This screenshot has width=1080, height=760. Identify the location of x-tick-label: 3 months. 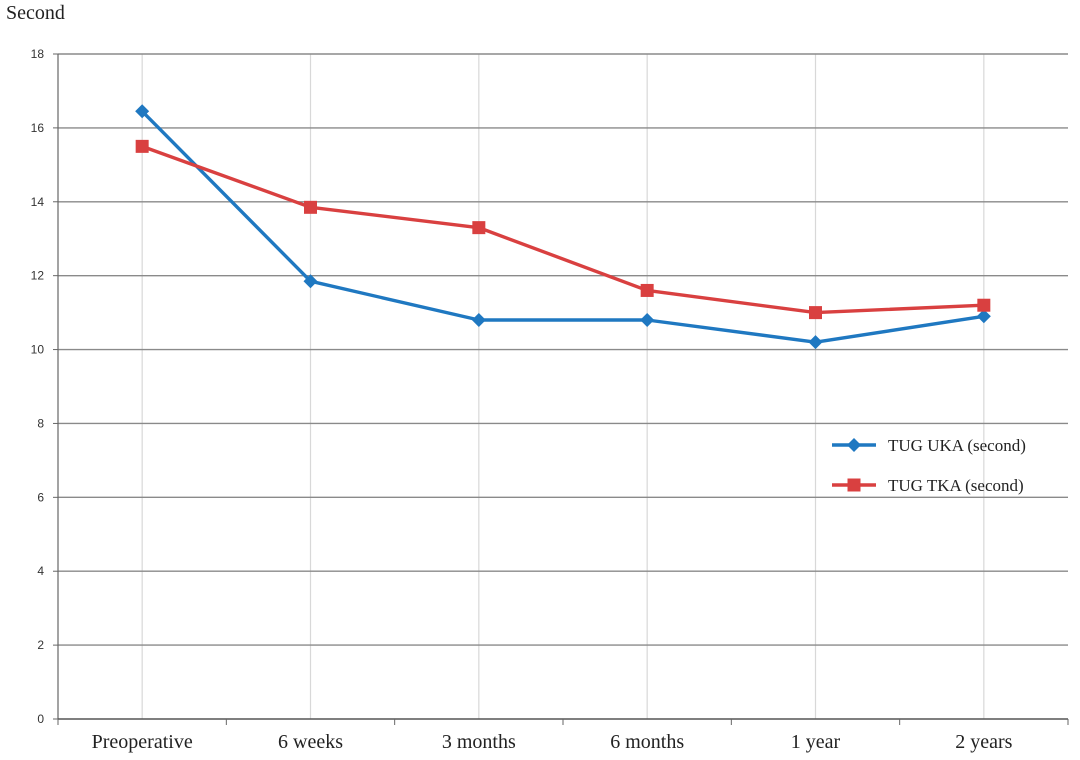
(479, 742).